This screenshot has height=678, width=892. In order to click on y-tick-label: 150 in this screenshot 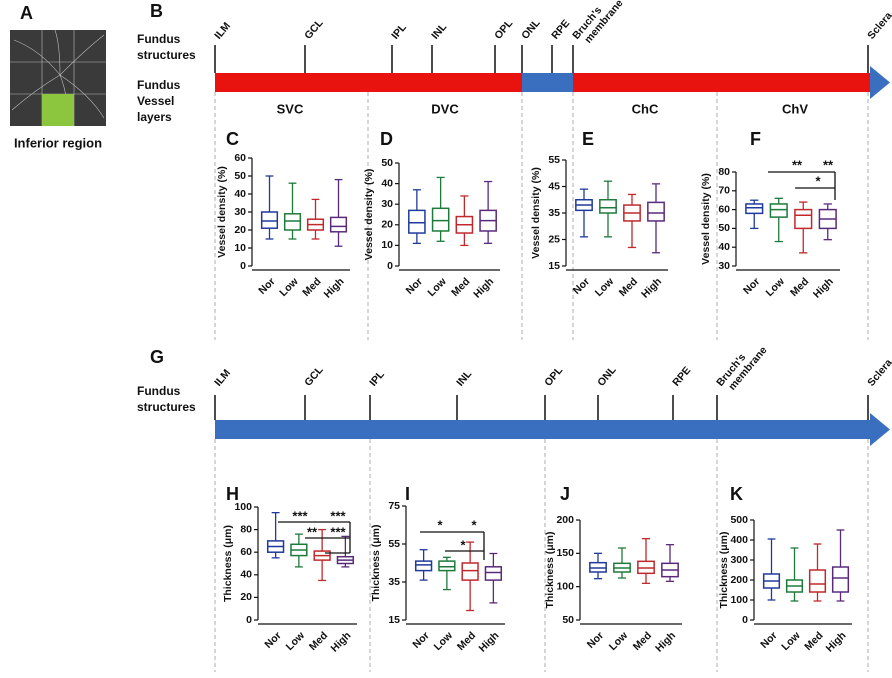, I will do `click(565, 553)`.